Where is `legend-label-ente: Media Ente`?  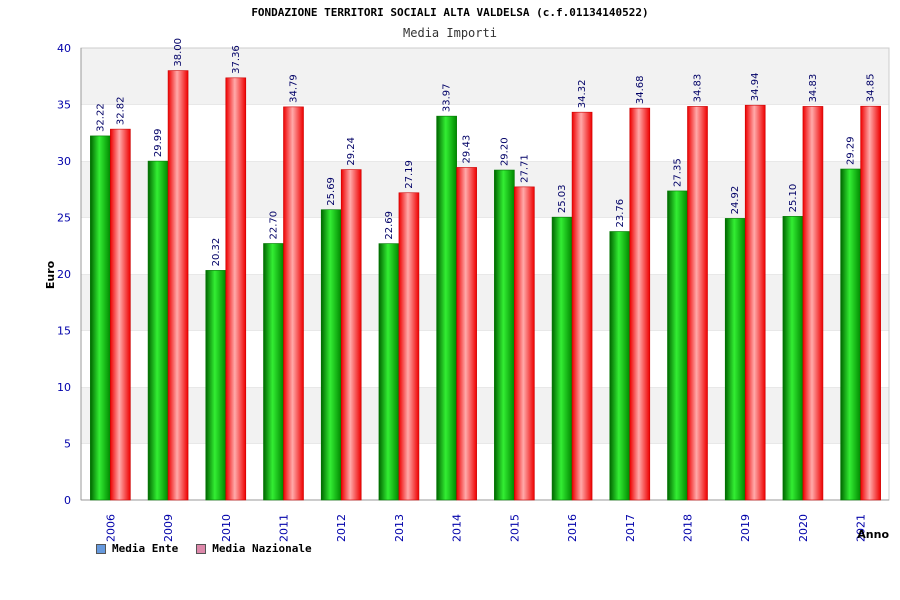 legend-label-ente: Media Ente is located at coordinates (145, 548).